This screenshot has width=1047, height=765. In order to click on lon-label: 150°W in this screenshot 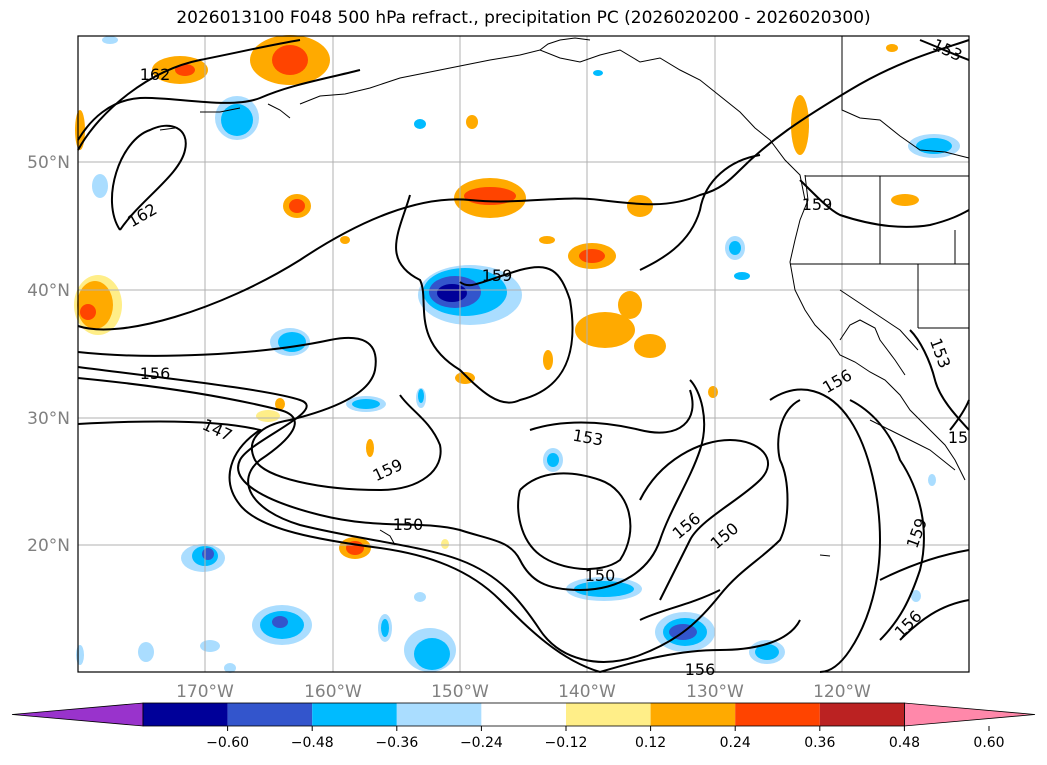, I will do `click(460, 692)`.